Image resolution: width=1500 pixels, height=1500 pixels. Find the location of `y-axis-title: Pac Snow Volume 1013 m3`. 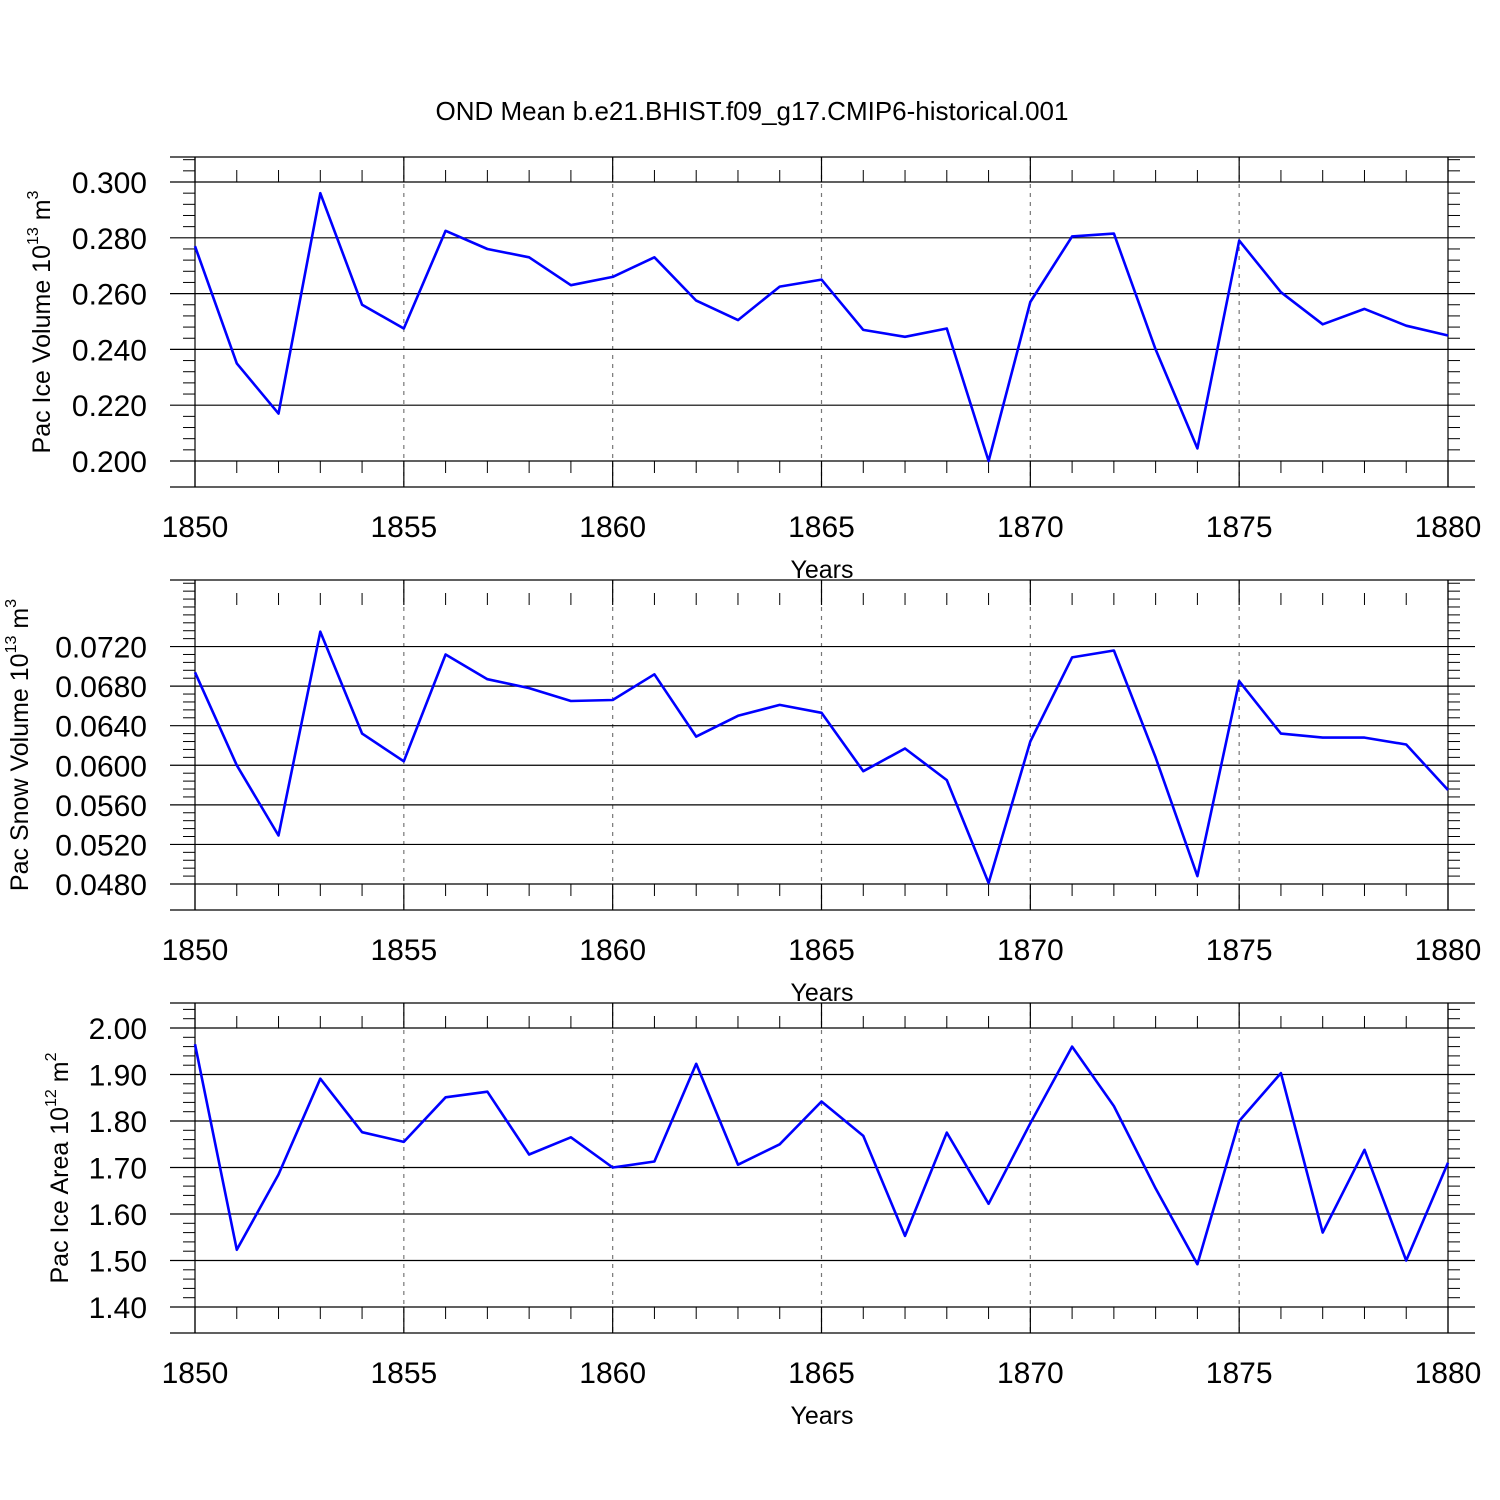

y-axis-title: Pac Snow Volume 1013 m3 is located at coordinates (18, 745).